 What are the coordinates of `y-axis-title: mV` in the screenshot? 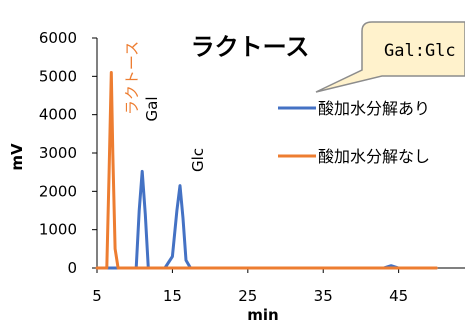 It's located at (17, 157).